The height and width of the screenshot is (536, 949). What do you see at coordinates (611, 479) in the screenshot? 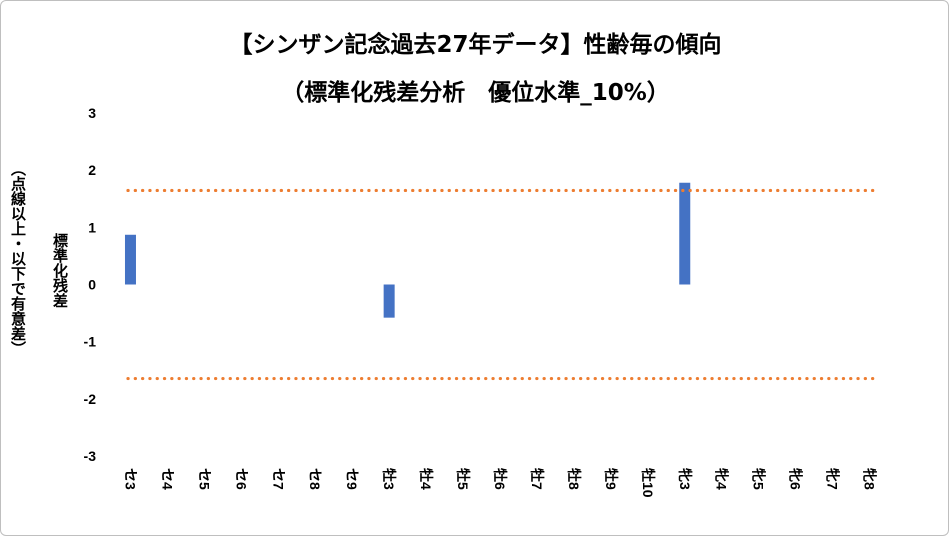
I see `x-tick-label: 牡9` at bounding box center [611, 479].